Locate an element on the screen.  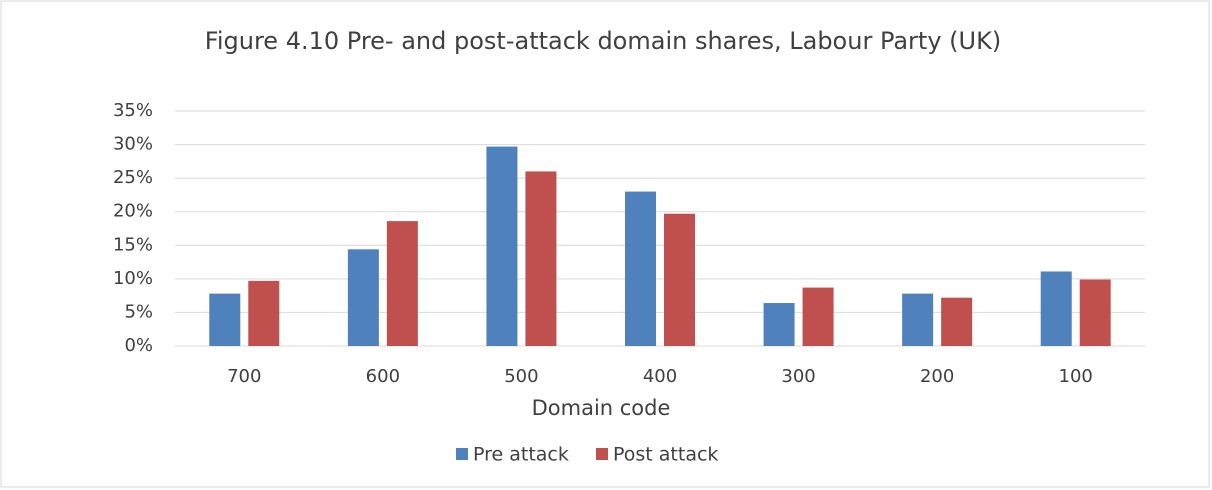
legend-label: Pre attack is located at coordinates (521, 455).